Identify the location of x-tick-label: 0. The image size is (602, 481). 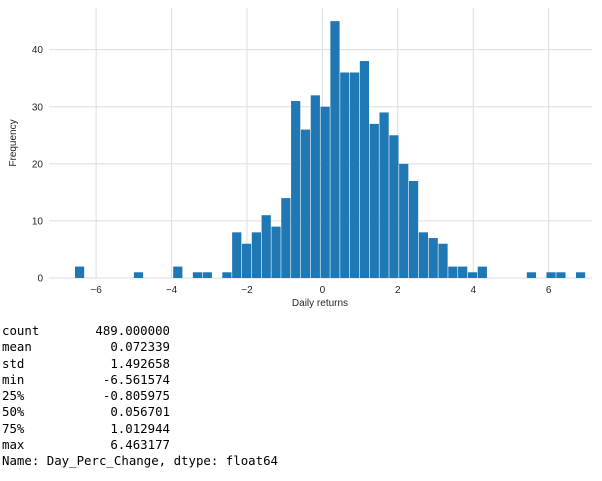
(323, 290).